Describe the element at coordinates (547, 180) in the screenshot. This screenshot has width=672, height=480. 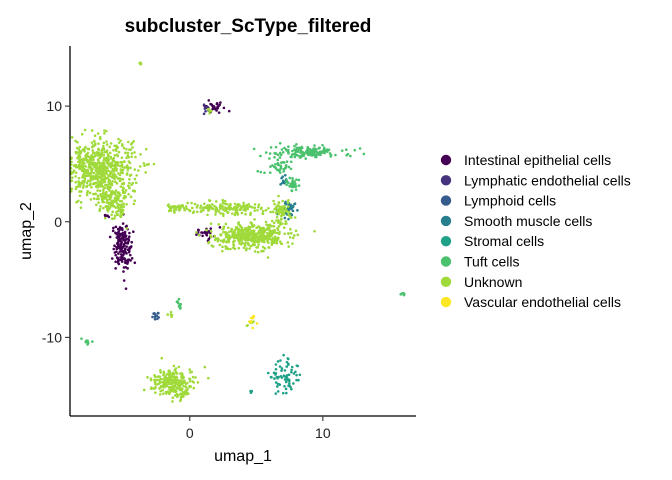
I see `legend-label: Lymphatic endothelial cells` at that location.